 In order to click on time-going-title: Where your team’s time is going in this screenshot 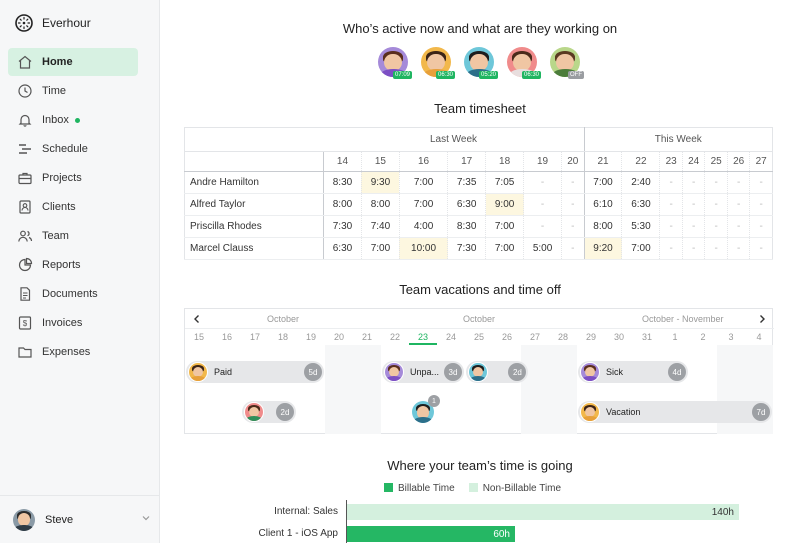, I will do `click(480, 465)`.